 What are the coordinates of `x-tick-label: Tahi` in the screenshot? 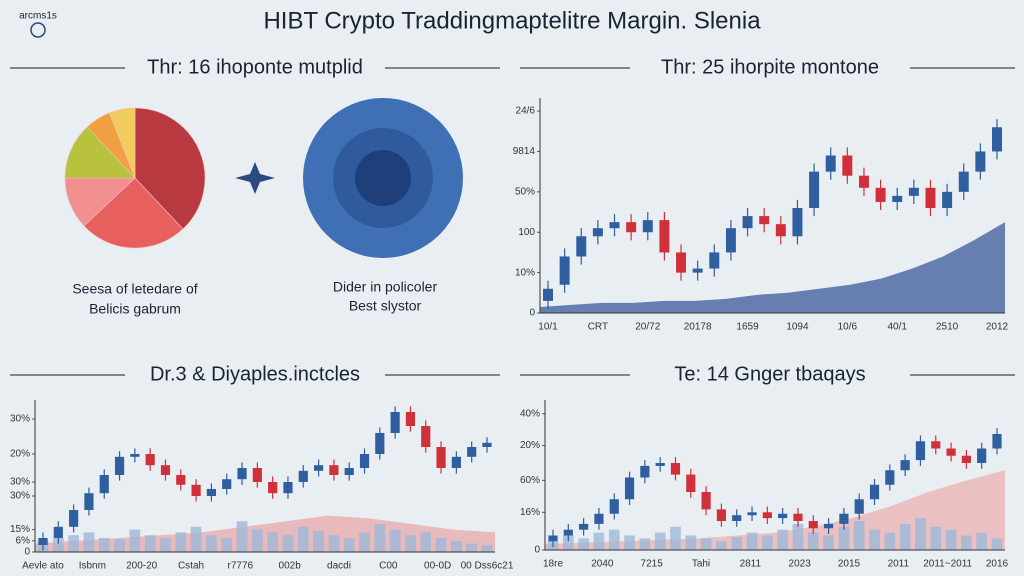 It's located at (701, 564).